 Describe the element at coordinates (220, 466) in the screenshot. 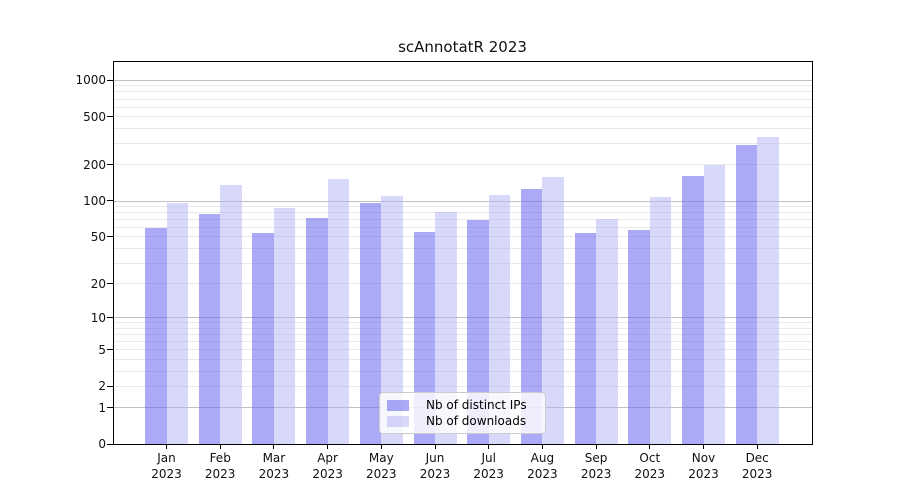

I see `x-tick-label-feb: Feb 2023` at that location.